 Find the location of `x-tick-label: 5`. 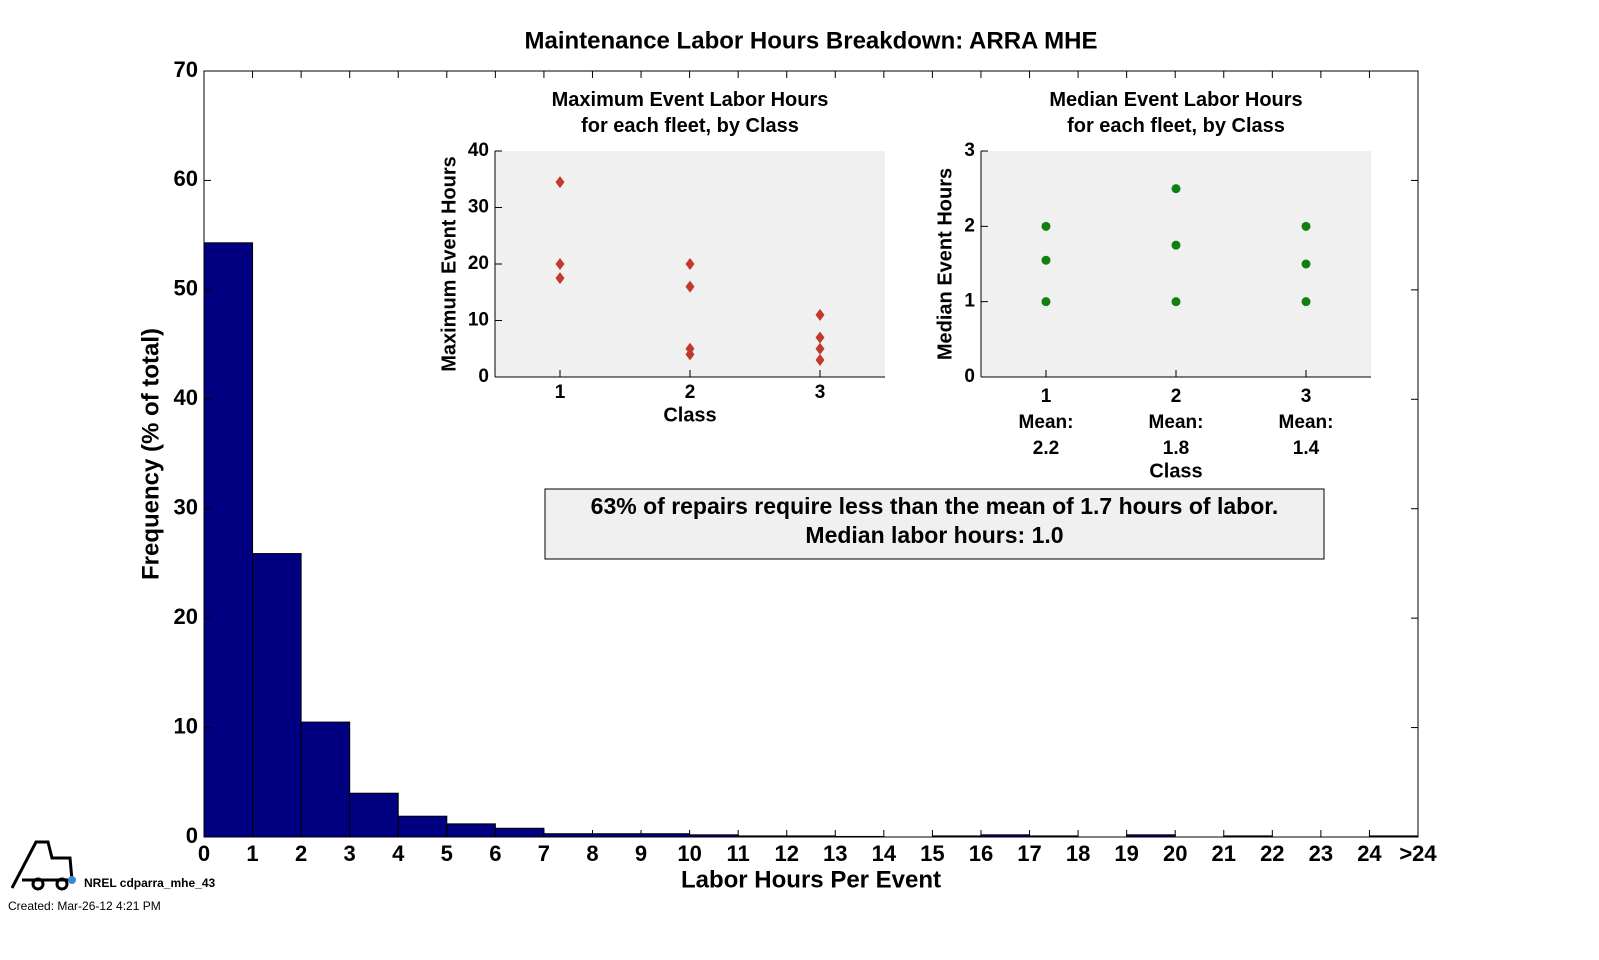

x-tick-label: 5 is located at coordinates (447, 853).